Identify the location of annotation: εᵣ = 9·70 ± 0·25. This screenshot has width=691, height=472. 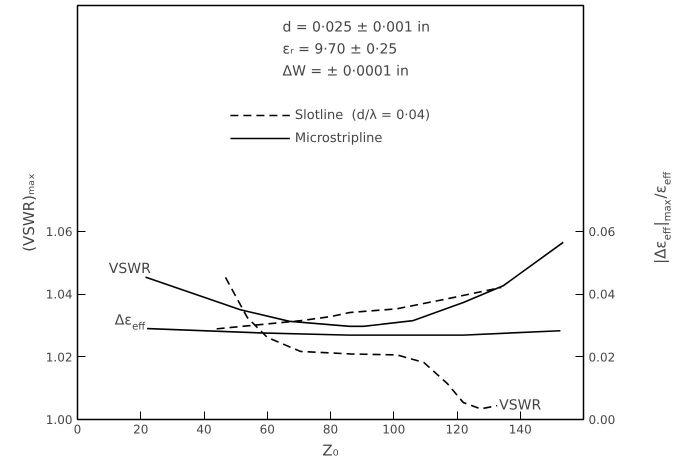
(340, 50).